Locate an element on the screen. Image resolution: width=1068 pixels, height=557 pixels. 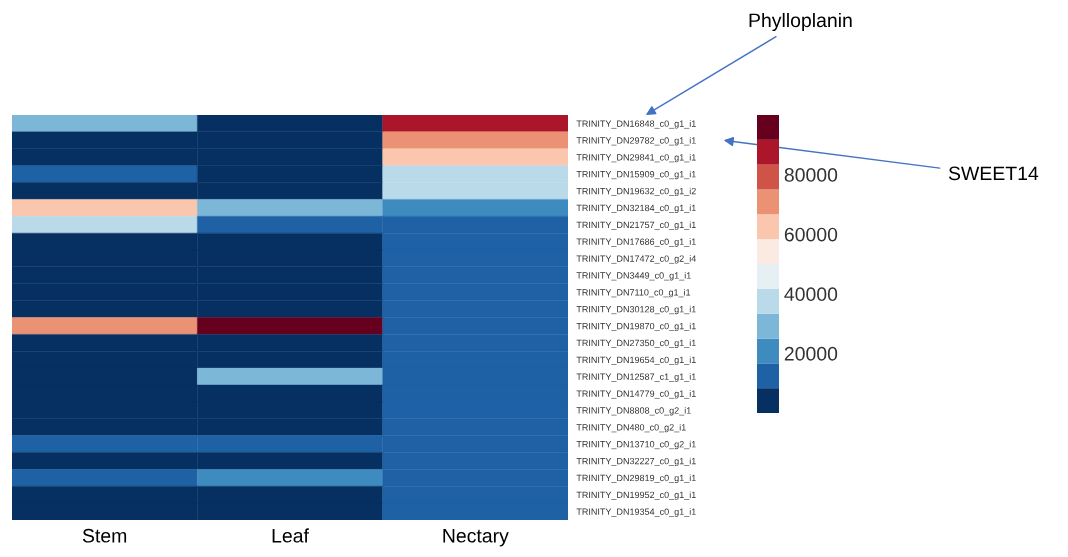
y-tick-label: TRINITY_DN19654_c0_g1_i1 is located at coordinates (636, 360).